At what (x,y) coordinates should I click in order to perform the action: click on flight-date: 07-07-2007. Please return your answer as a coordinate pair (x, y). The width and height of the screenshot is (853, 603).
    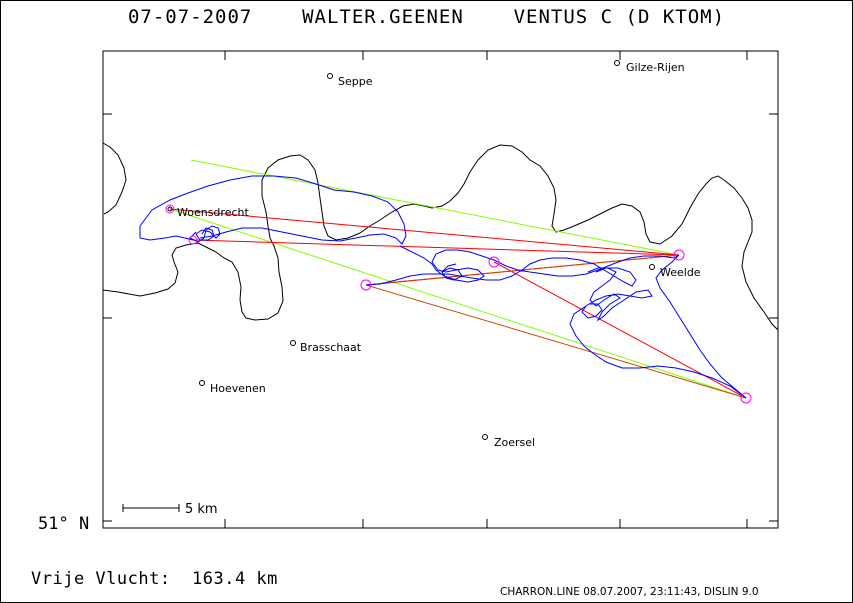
    Looking at the image, I should click on (190, 17).